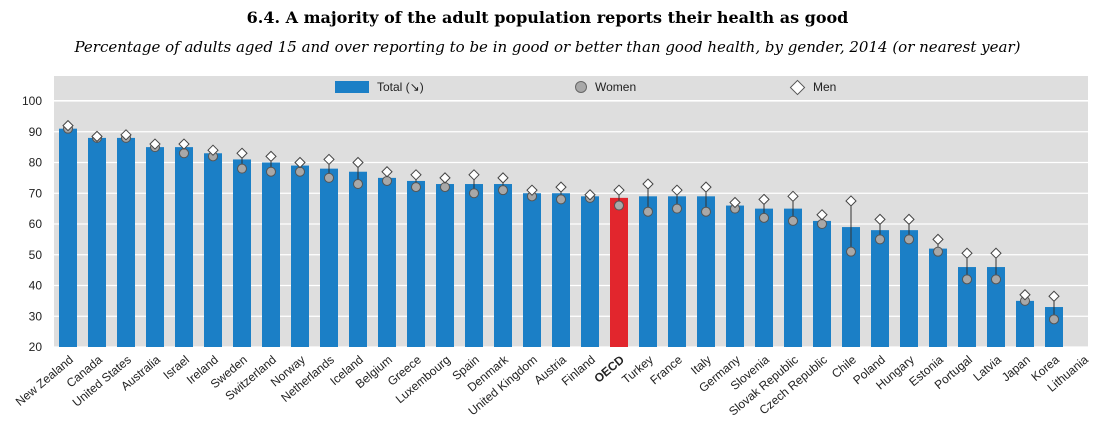 The height and width of the screenshot is (428, 1095). I want to click on y-tick-label: 20, so click(36, 347).